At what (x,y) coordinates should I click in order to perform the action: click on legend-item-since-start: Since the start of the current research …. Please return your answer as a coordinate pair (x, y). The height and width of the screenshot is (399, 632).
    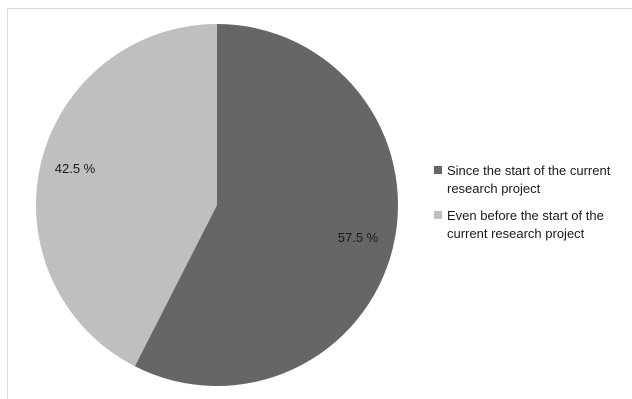
    Looking at the image, I should click on (531, 180).